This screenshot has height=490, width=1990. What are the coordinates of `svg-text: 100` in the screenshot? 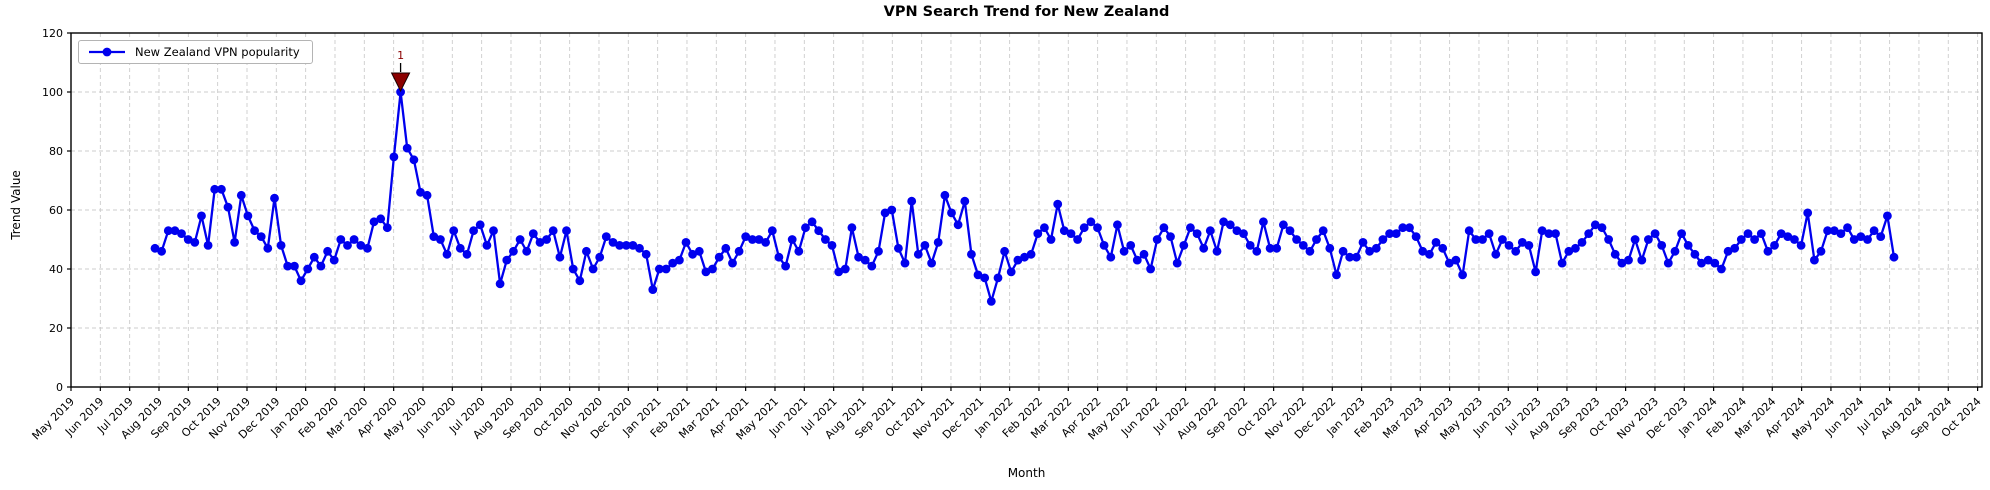 It's located at (52, 92).